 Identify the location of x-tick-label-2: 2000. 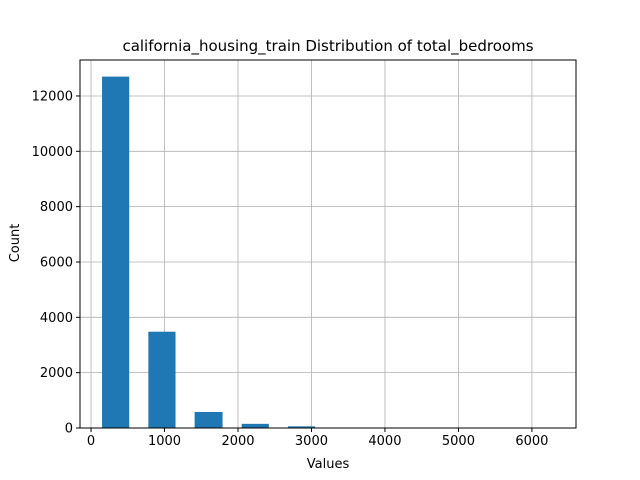
(237, 441).